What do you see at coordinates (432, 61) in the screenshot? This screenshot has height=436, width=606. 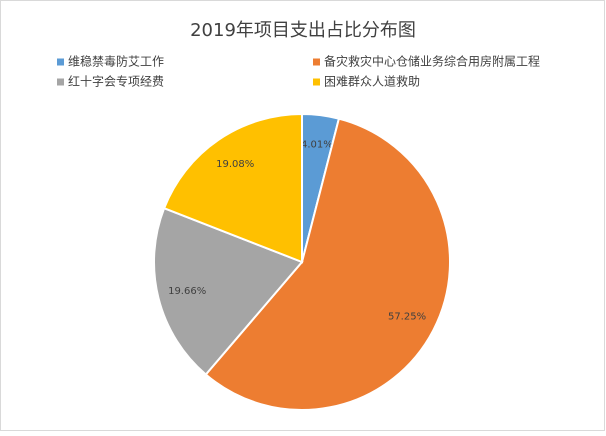 I see `legend-label: 备灾救灾中心仓储业务综合用房附属工程` at bounding box center [432, 61].